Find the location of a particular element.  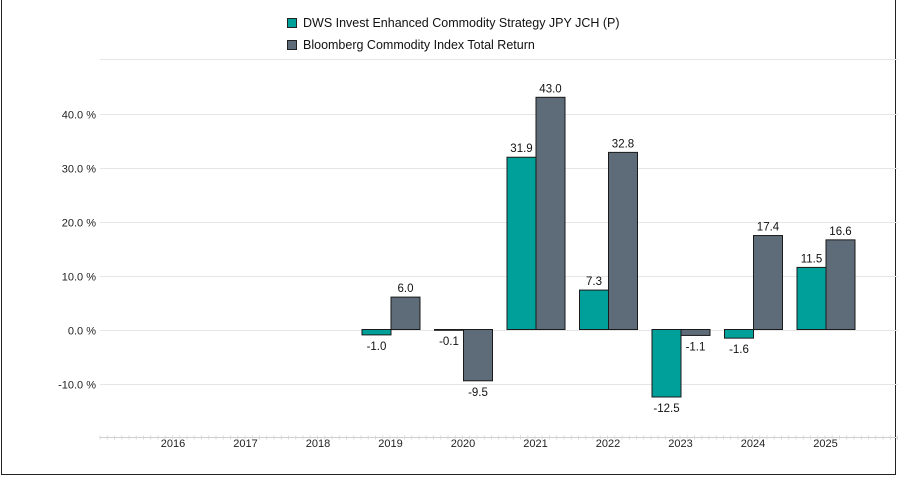

bar-fund-2019 is located at coordinates (376, 332).